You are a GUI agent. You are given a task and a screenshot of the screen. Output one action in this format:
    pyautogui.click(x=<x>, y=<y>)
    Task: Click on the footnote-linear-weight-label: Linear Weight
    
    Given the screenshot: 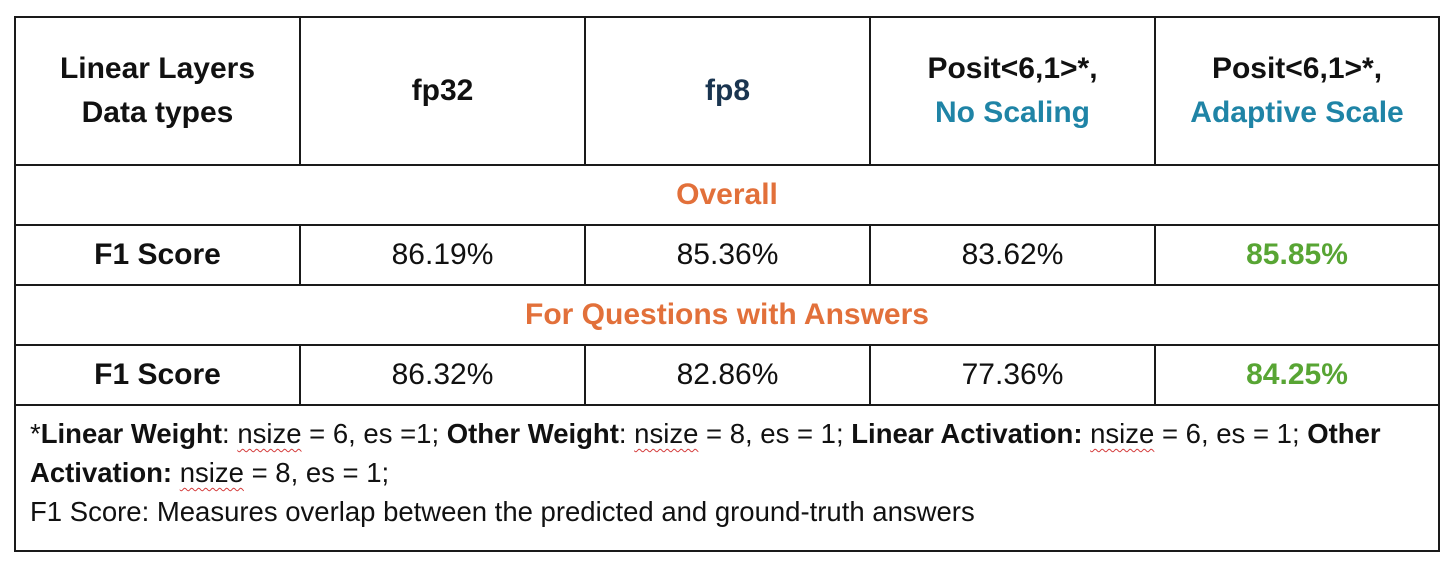 What is the action you would take?
    pyautogui.click(x=131, y=433)
    